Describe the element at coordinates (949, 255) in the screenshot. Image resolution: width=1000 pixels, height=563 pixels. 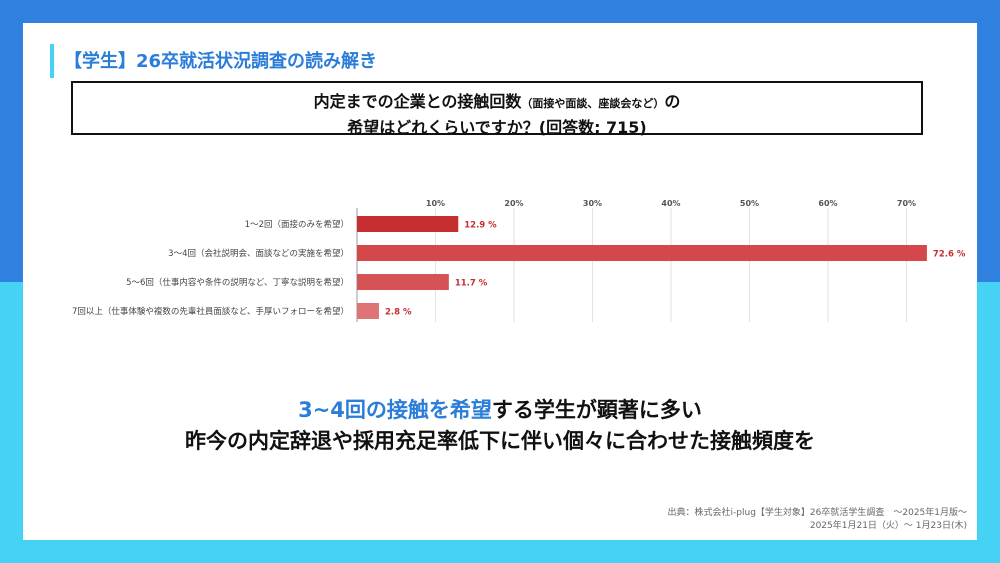
I see `value-label: 72.6 %` at that location.